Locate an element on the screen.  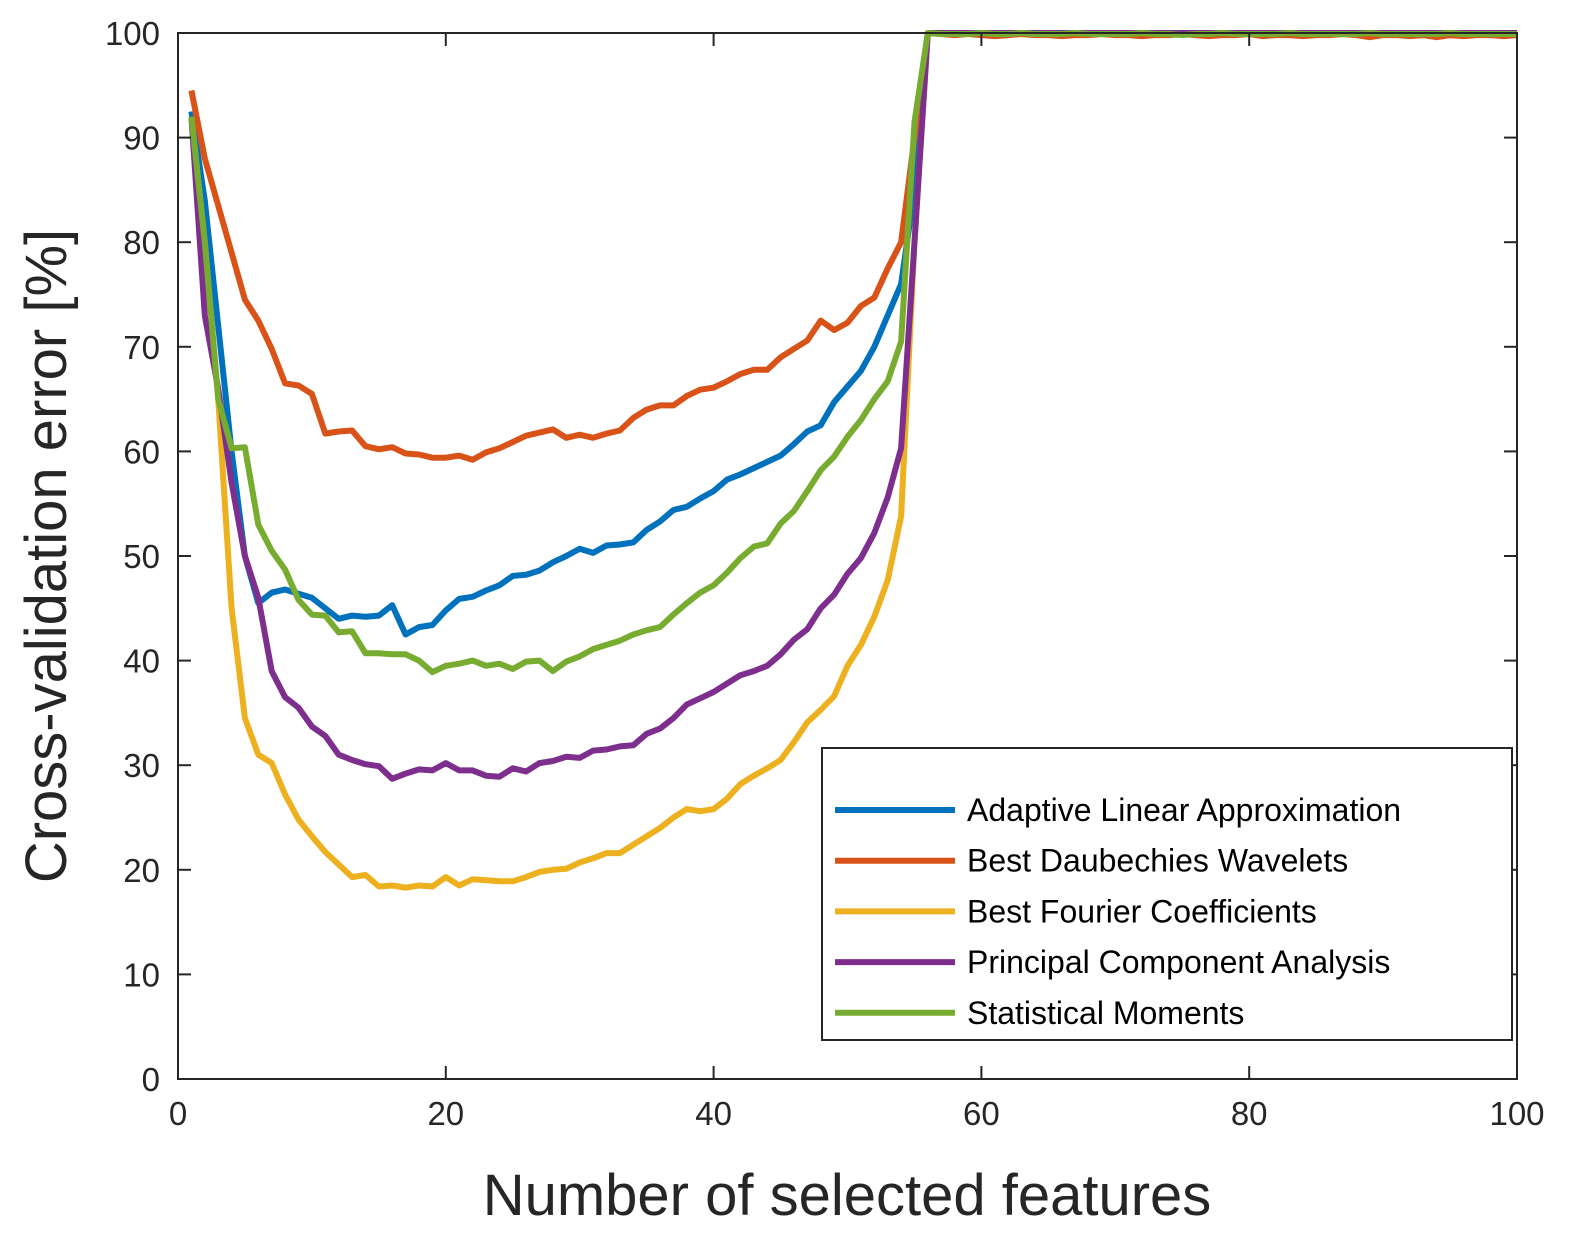
y-tick-label: 60 is located at coordinates (141, 451).